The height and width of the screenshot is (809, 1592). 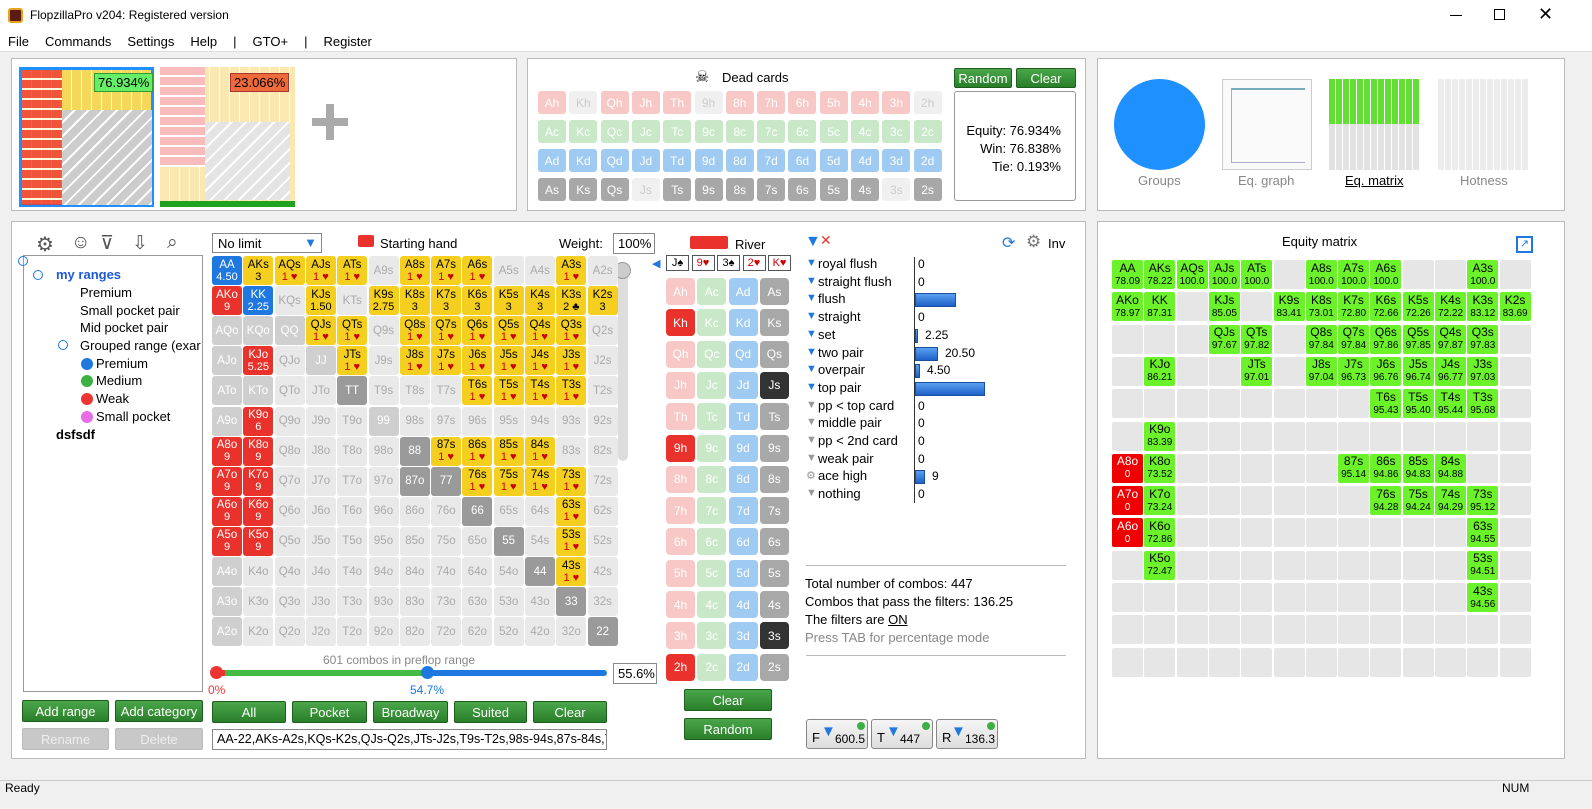 I want to click on tree-root: my ranges, so click(x=89, y=274).